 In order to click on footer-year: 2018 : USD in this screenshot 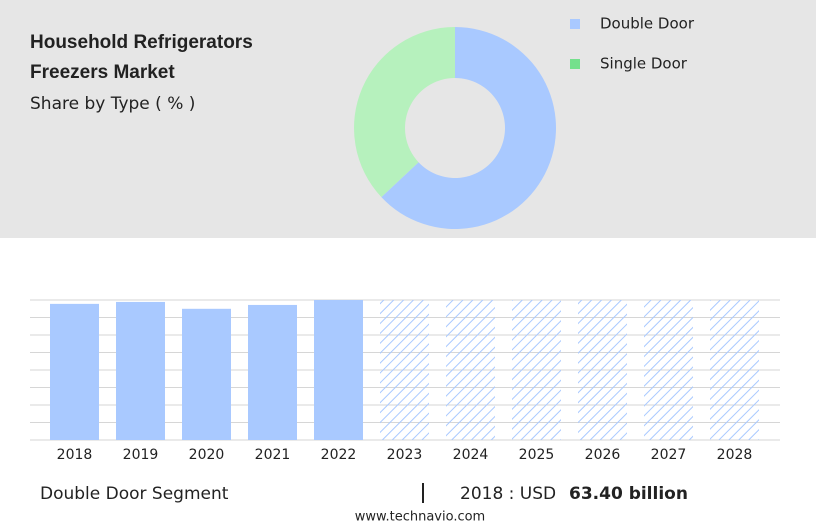, I will do `click(508, 494)`.